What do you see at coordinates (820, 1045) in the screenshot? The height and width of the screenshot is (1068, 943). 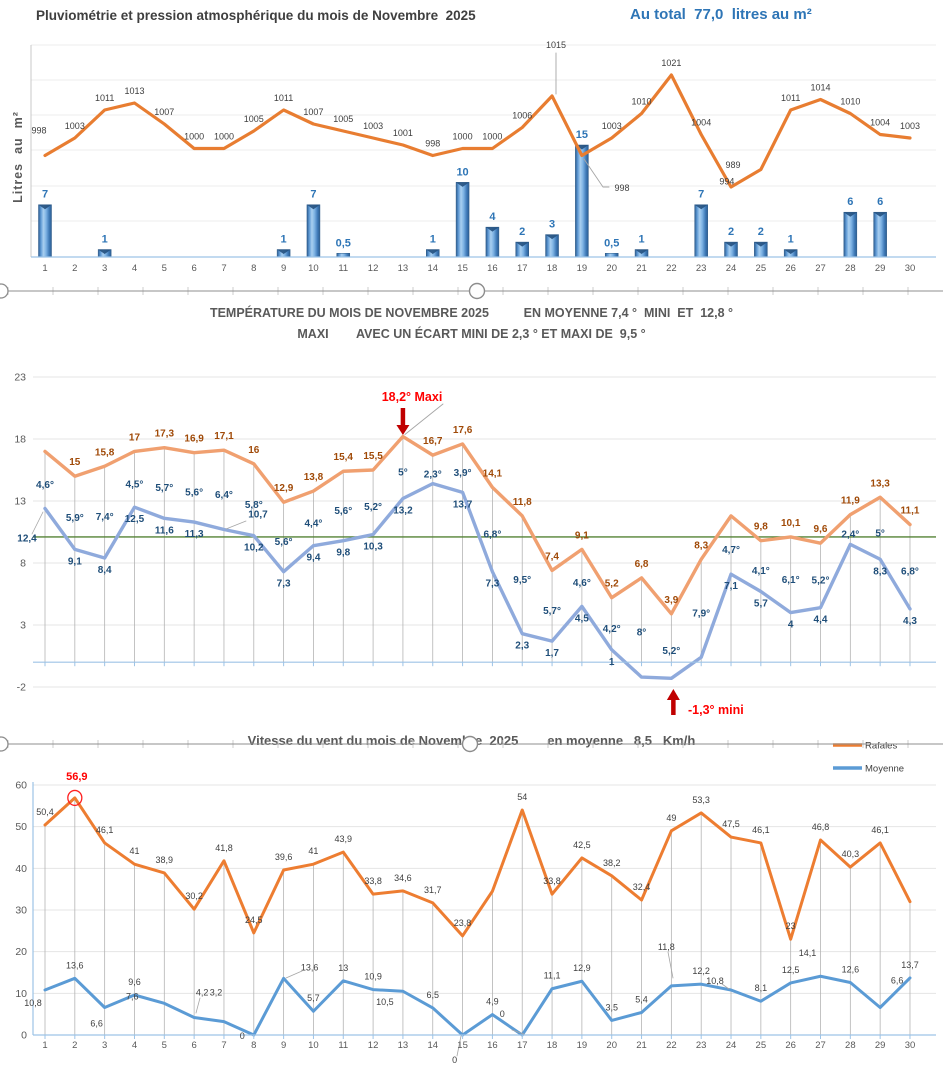 I see `day-label: 27` at bounding box center [820, 1045].